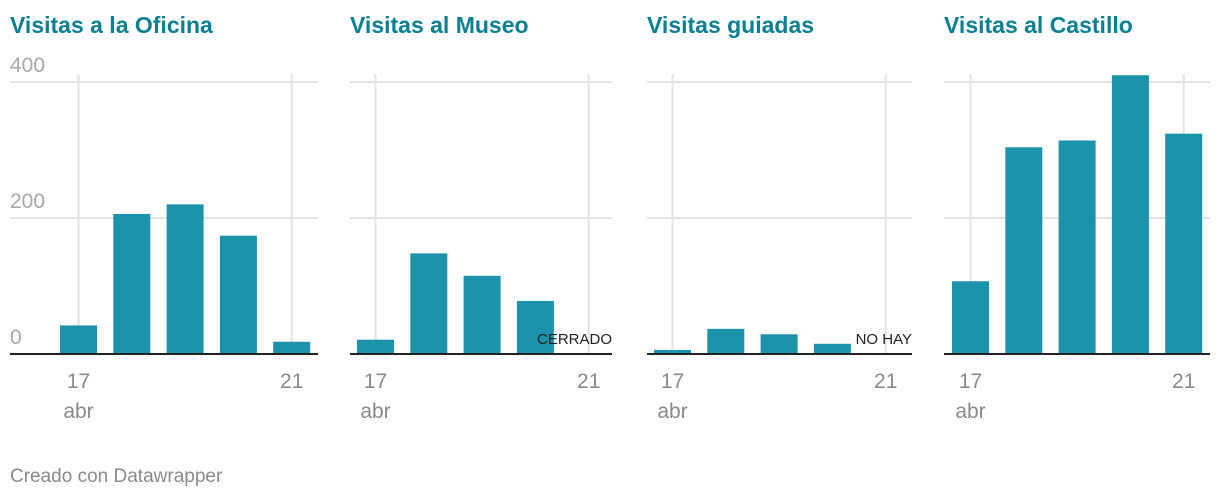 The image size is (1220, 502). Describe the element at coordinates (27, 201) in the screenshot. I see `y-tick-label: 200` at that location.